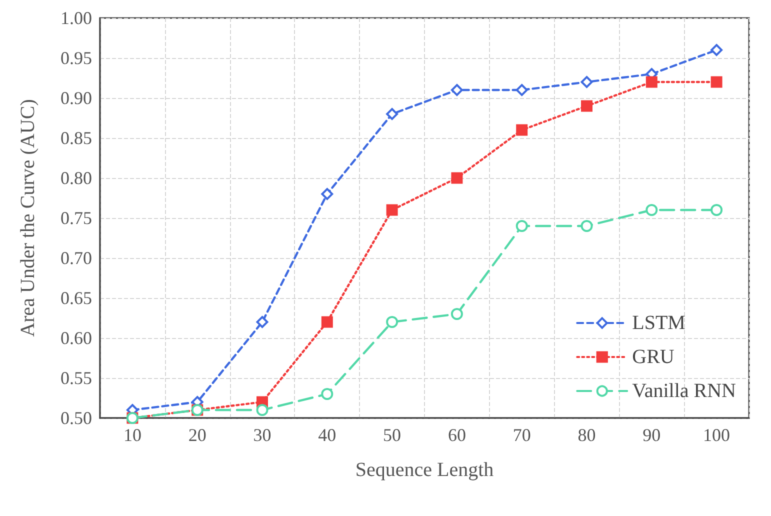 Image resolution: width=771 pixels, height=516 pixels. What do you see at coordinates (132, 435) in the screenshot?
I see `x-tick-label: 10` at bounding box center [132, 435].